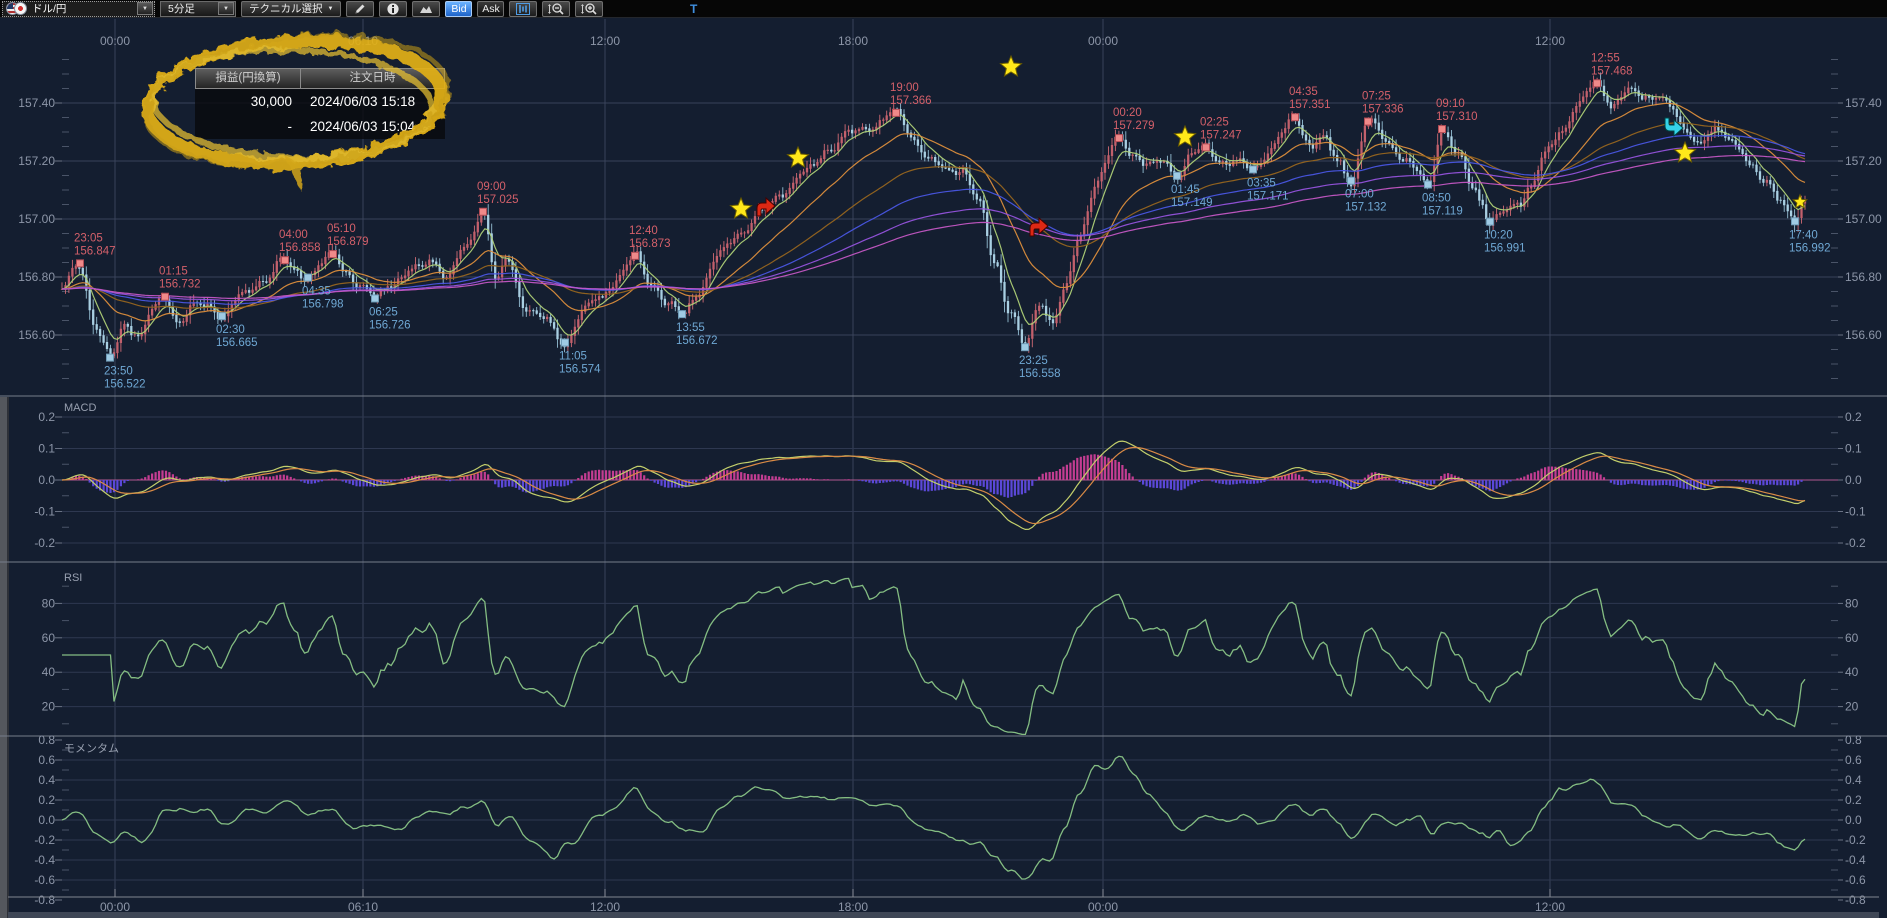  Describe the element at coordinates (95, 251) in the screenshot. I see `svg-text: 156.847` at that location.